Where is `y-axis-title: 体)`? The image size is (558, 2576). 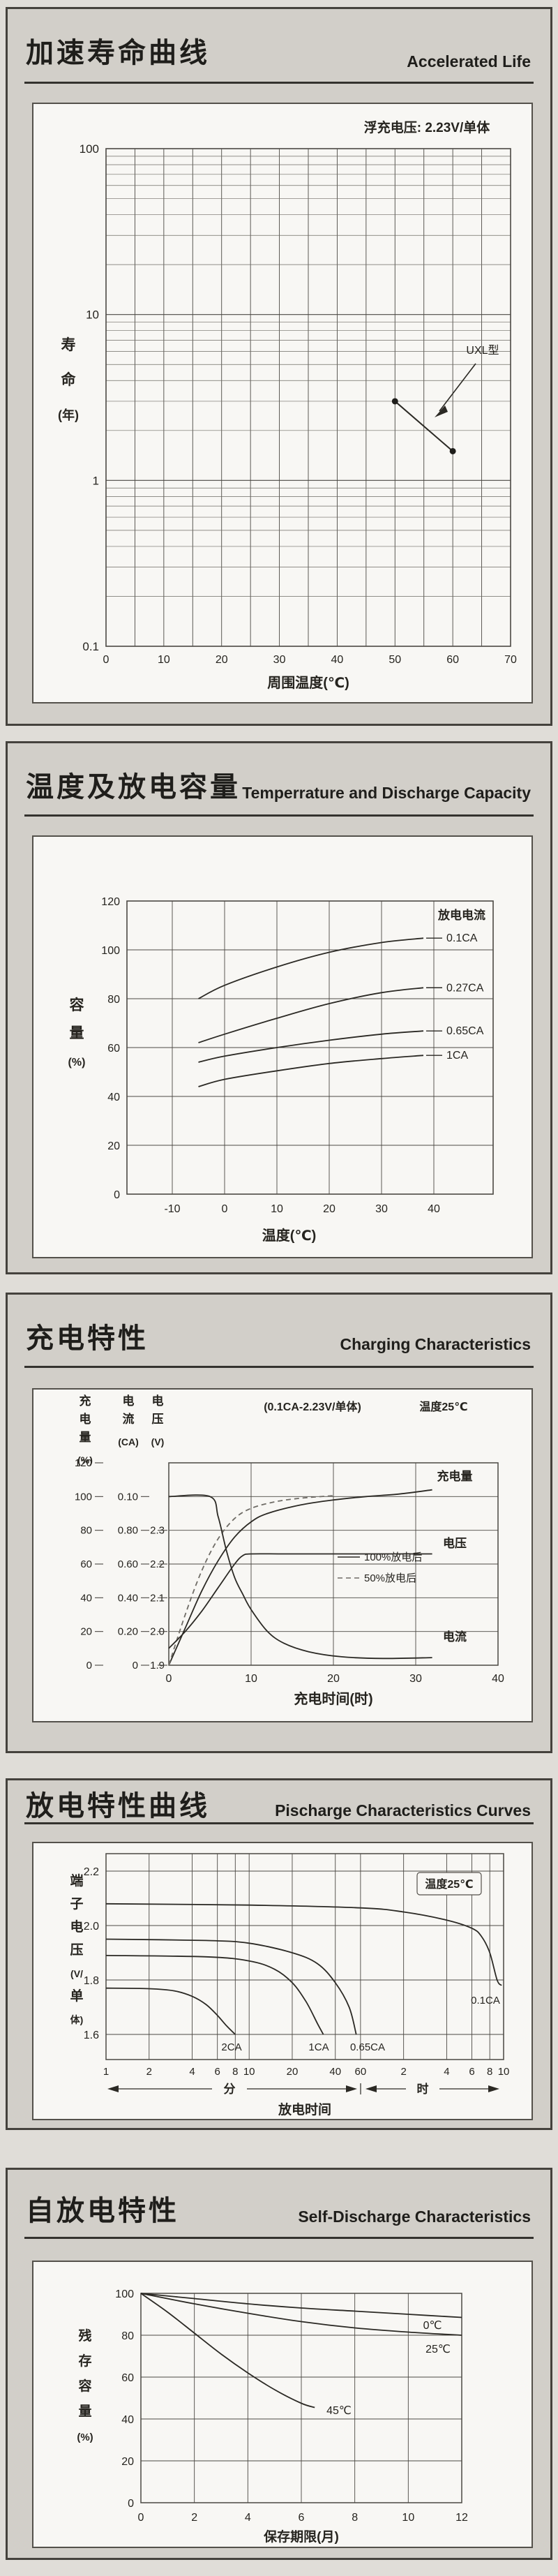 y-axis-title: 体) is located at coordinates (77, 2019).